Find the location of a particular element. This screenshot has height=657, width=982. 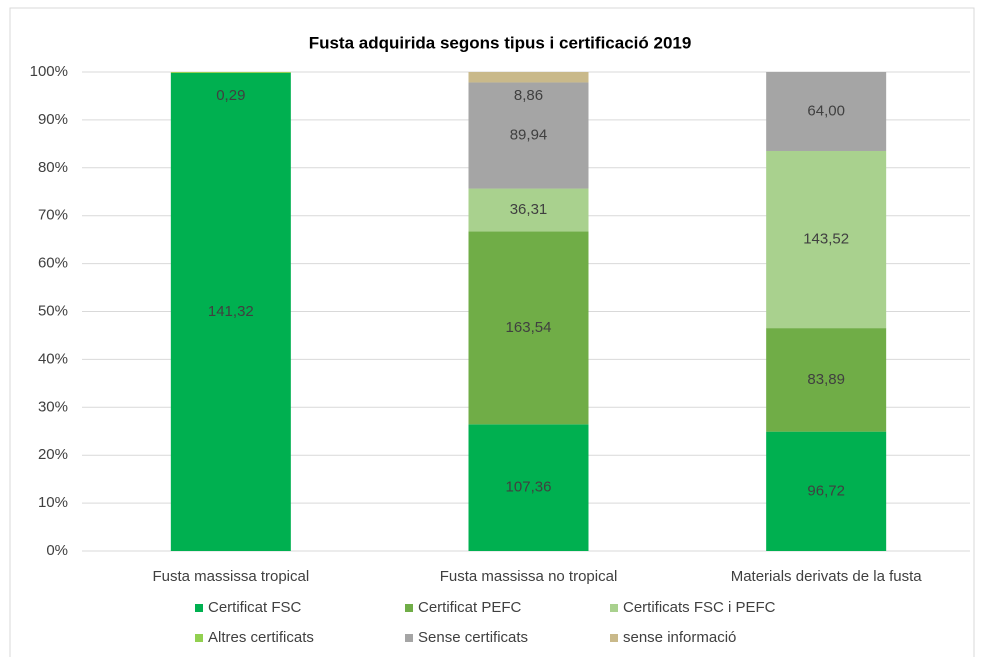

y-tick-label: 60% is located at coordinates (53, 263).